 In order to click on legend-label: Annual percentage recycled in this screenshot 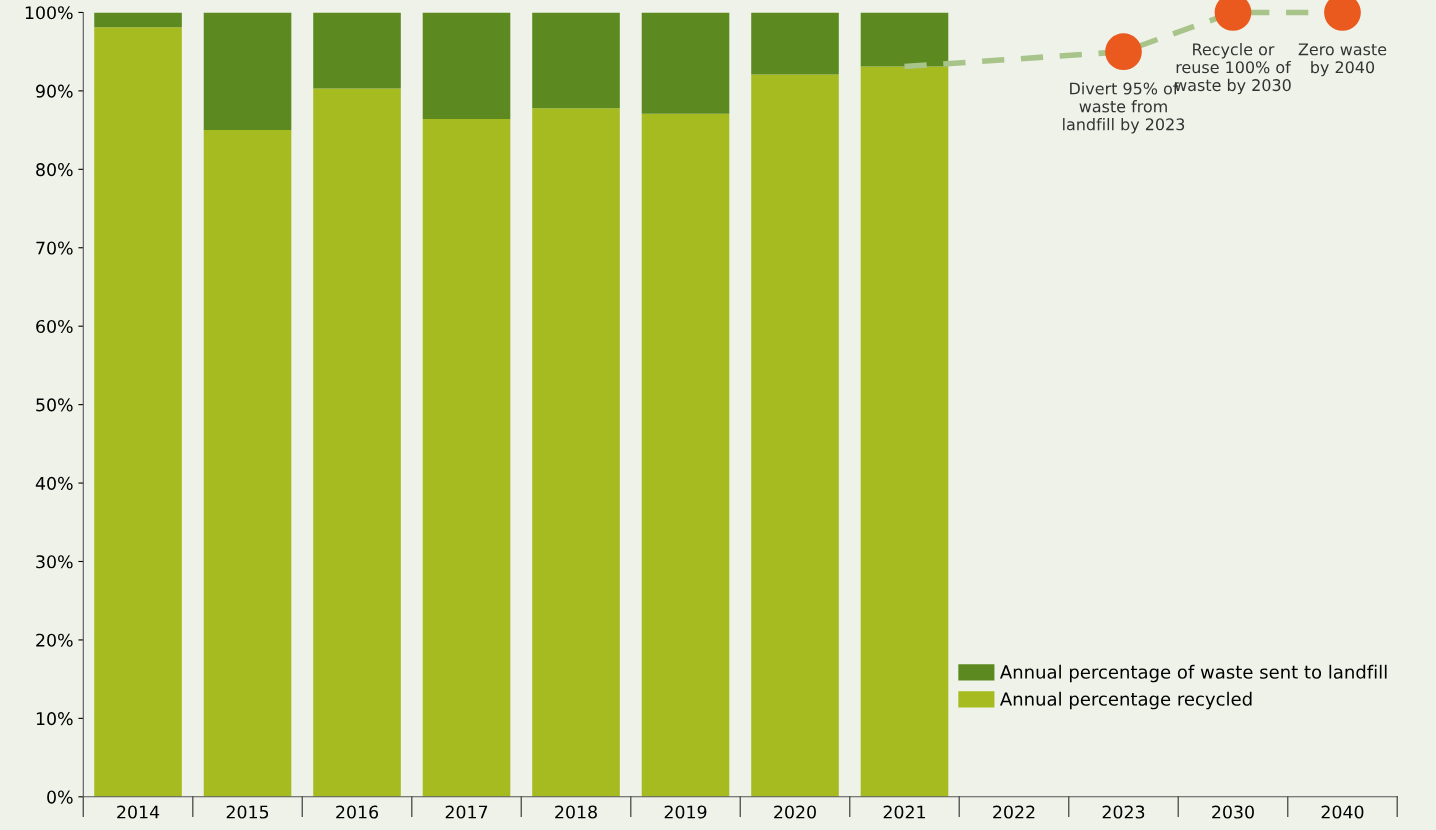, I will do `click(1125, 700)`.